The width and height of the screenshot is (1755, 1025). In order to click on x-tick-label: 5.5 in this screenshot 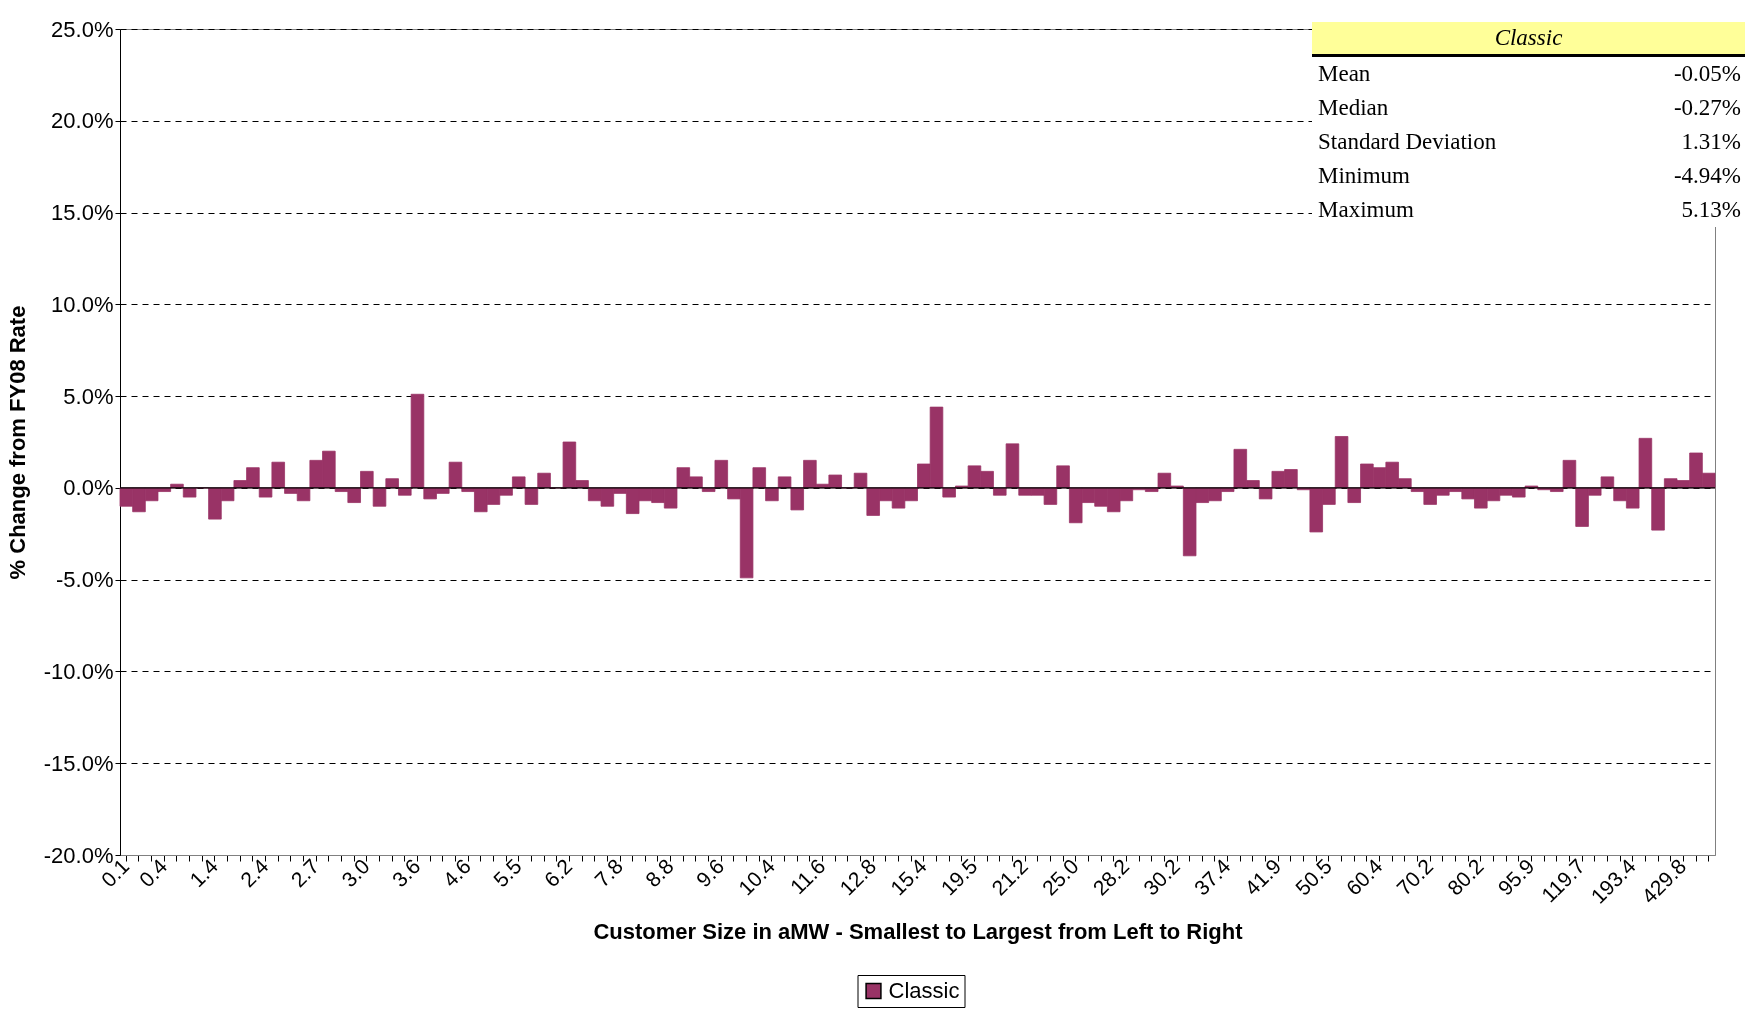, I will do `click(507, 873)`.